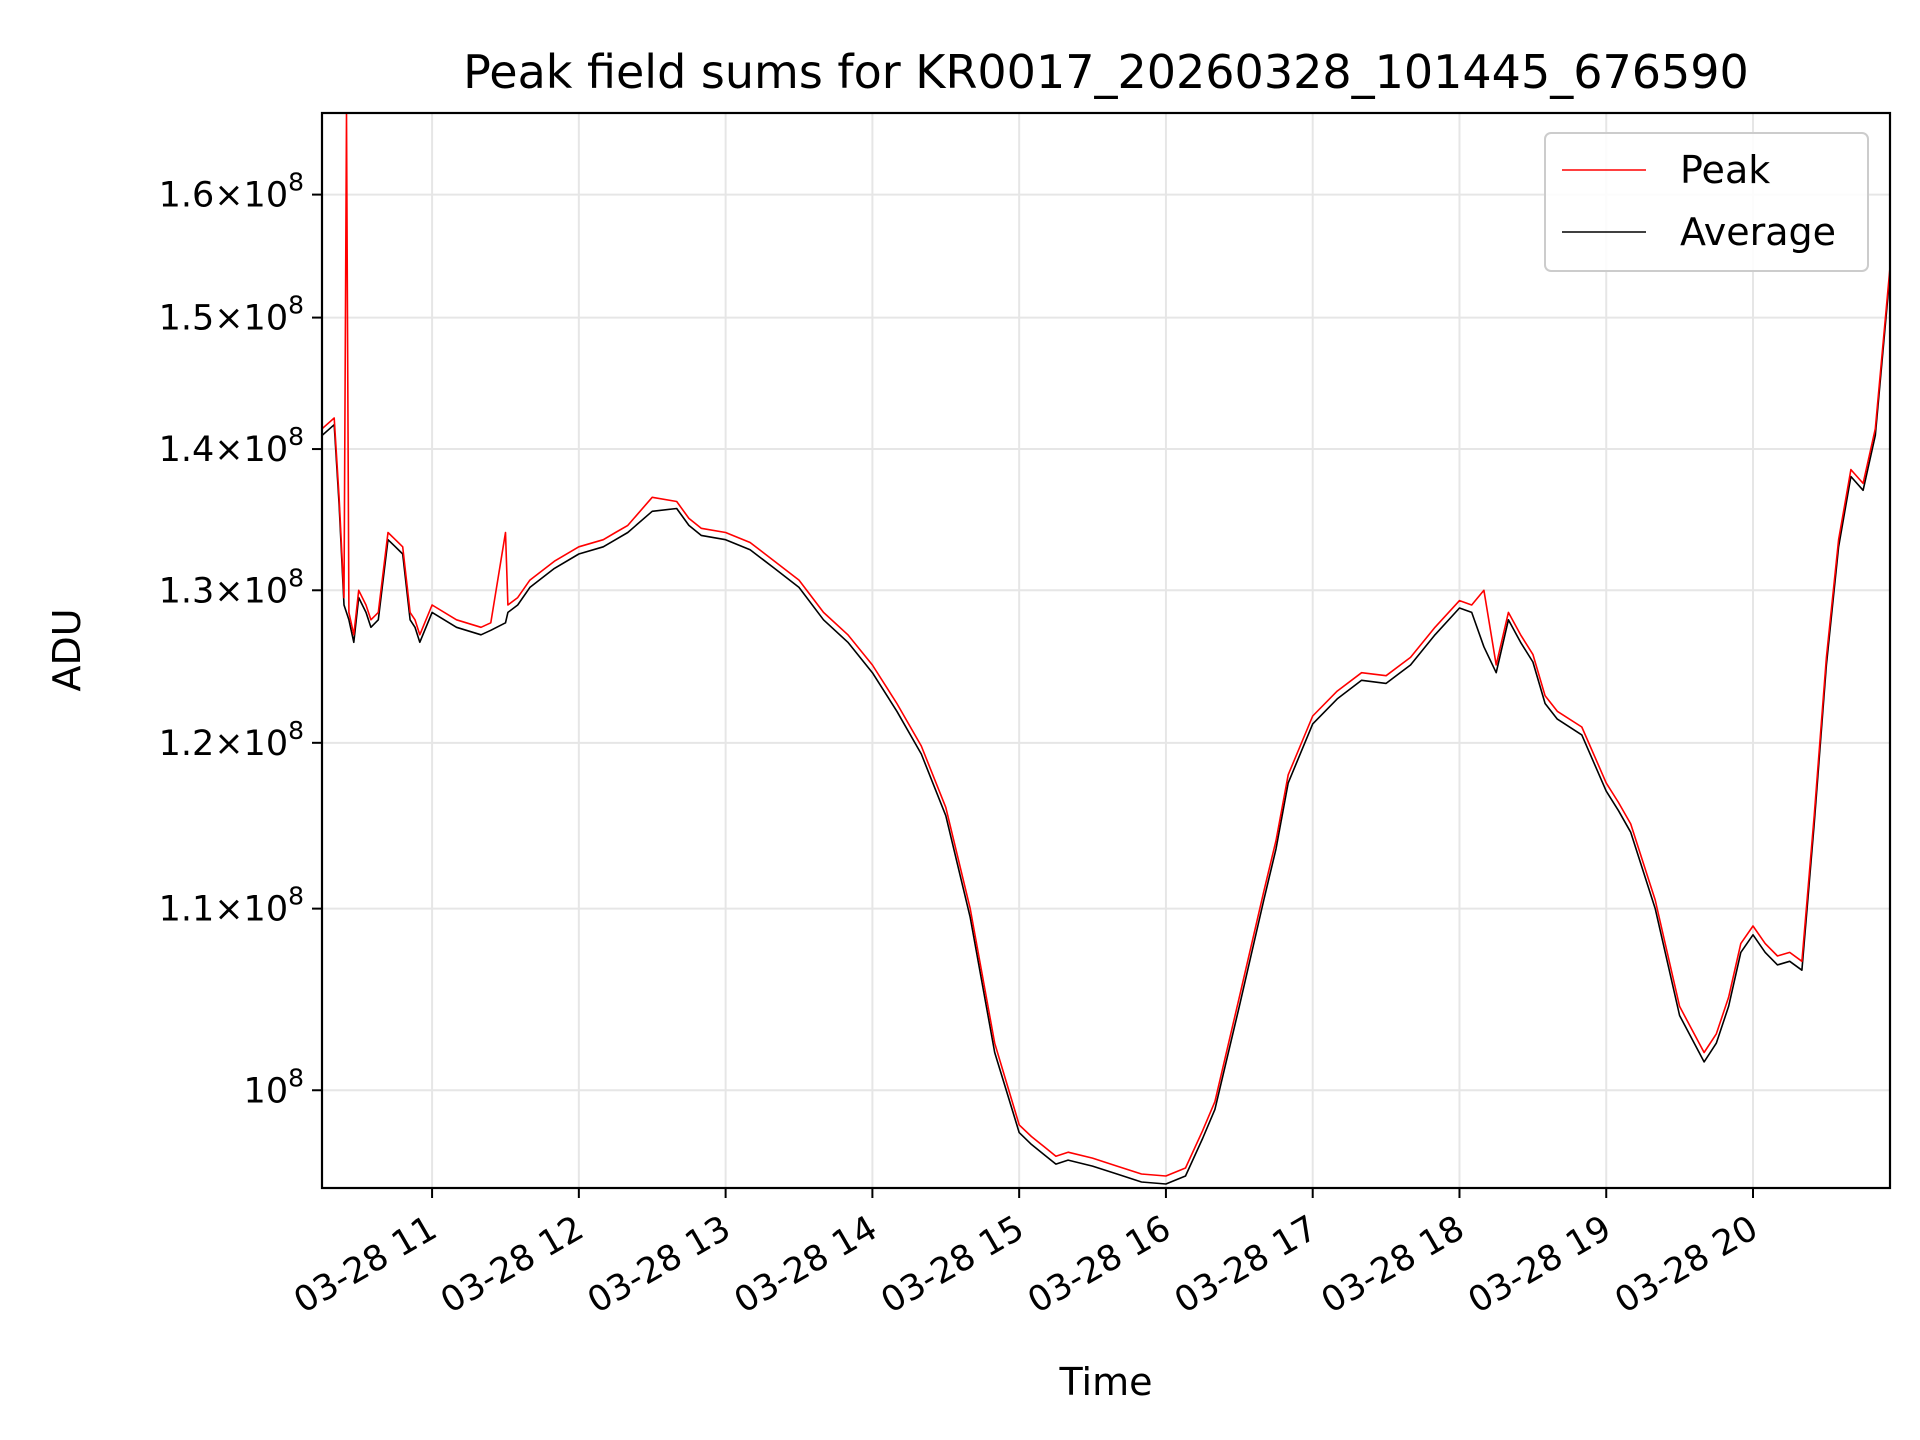 This screenshot has width=1920, height=1440. I want to click on y-tick-label: 1.1×108, so click(231, 906).